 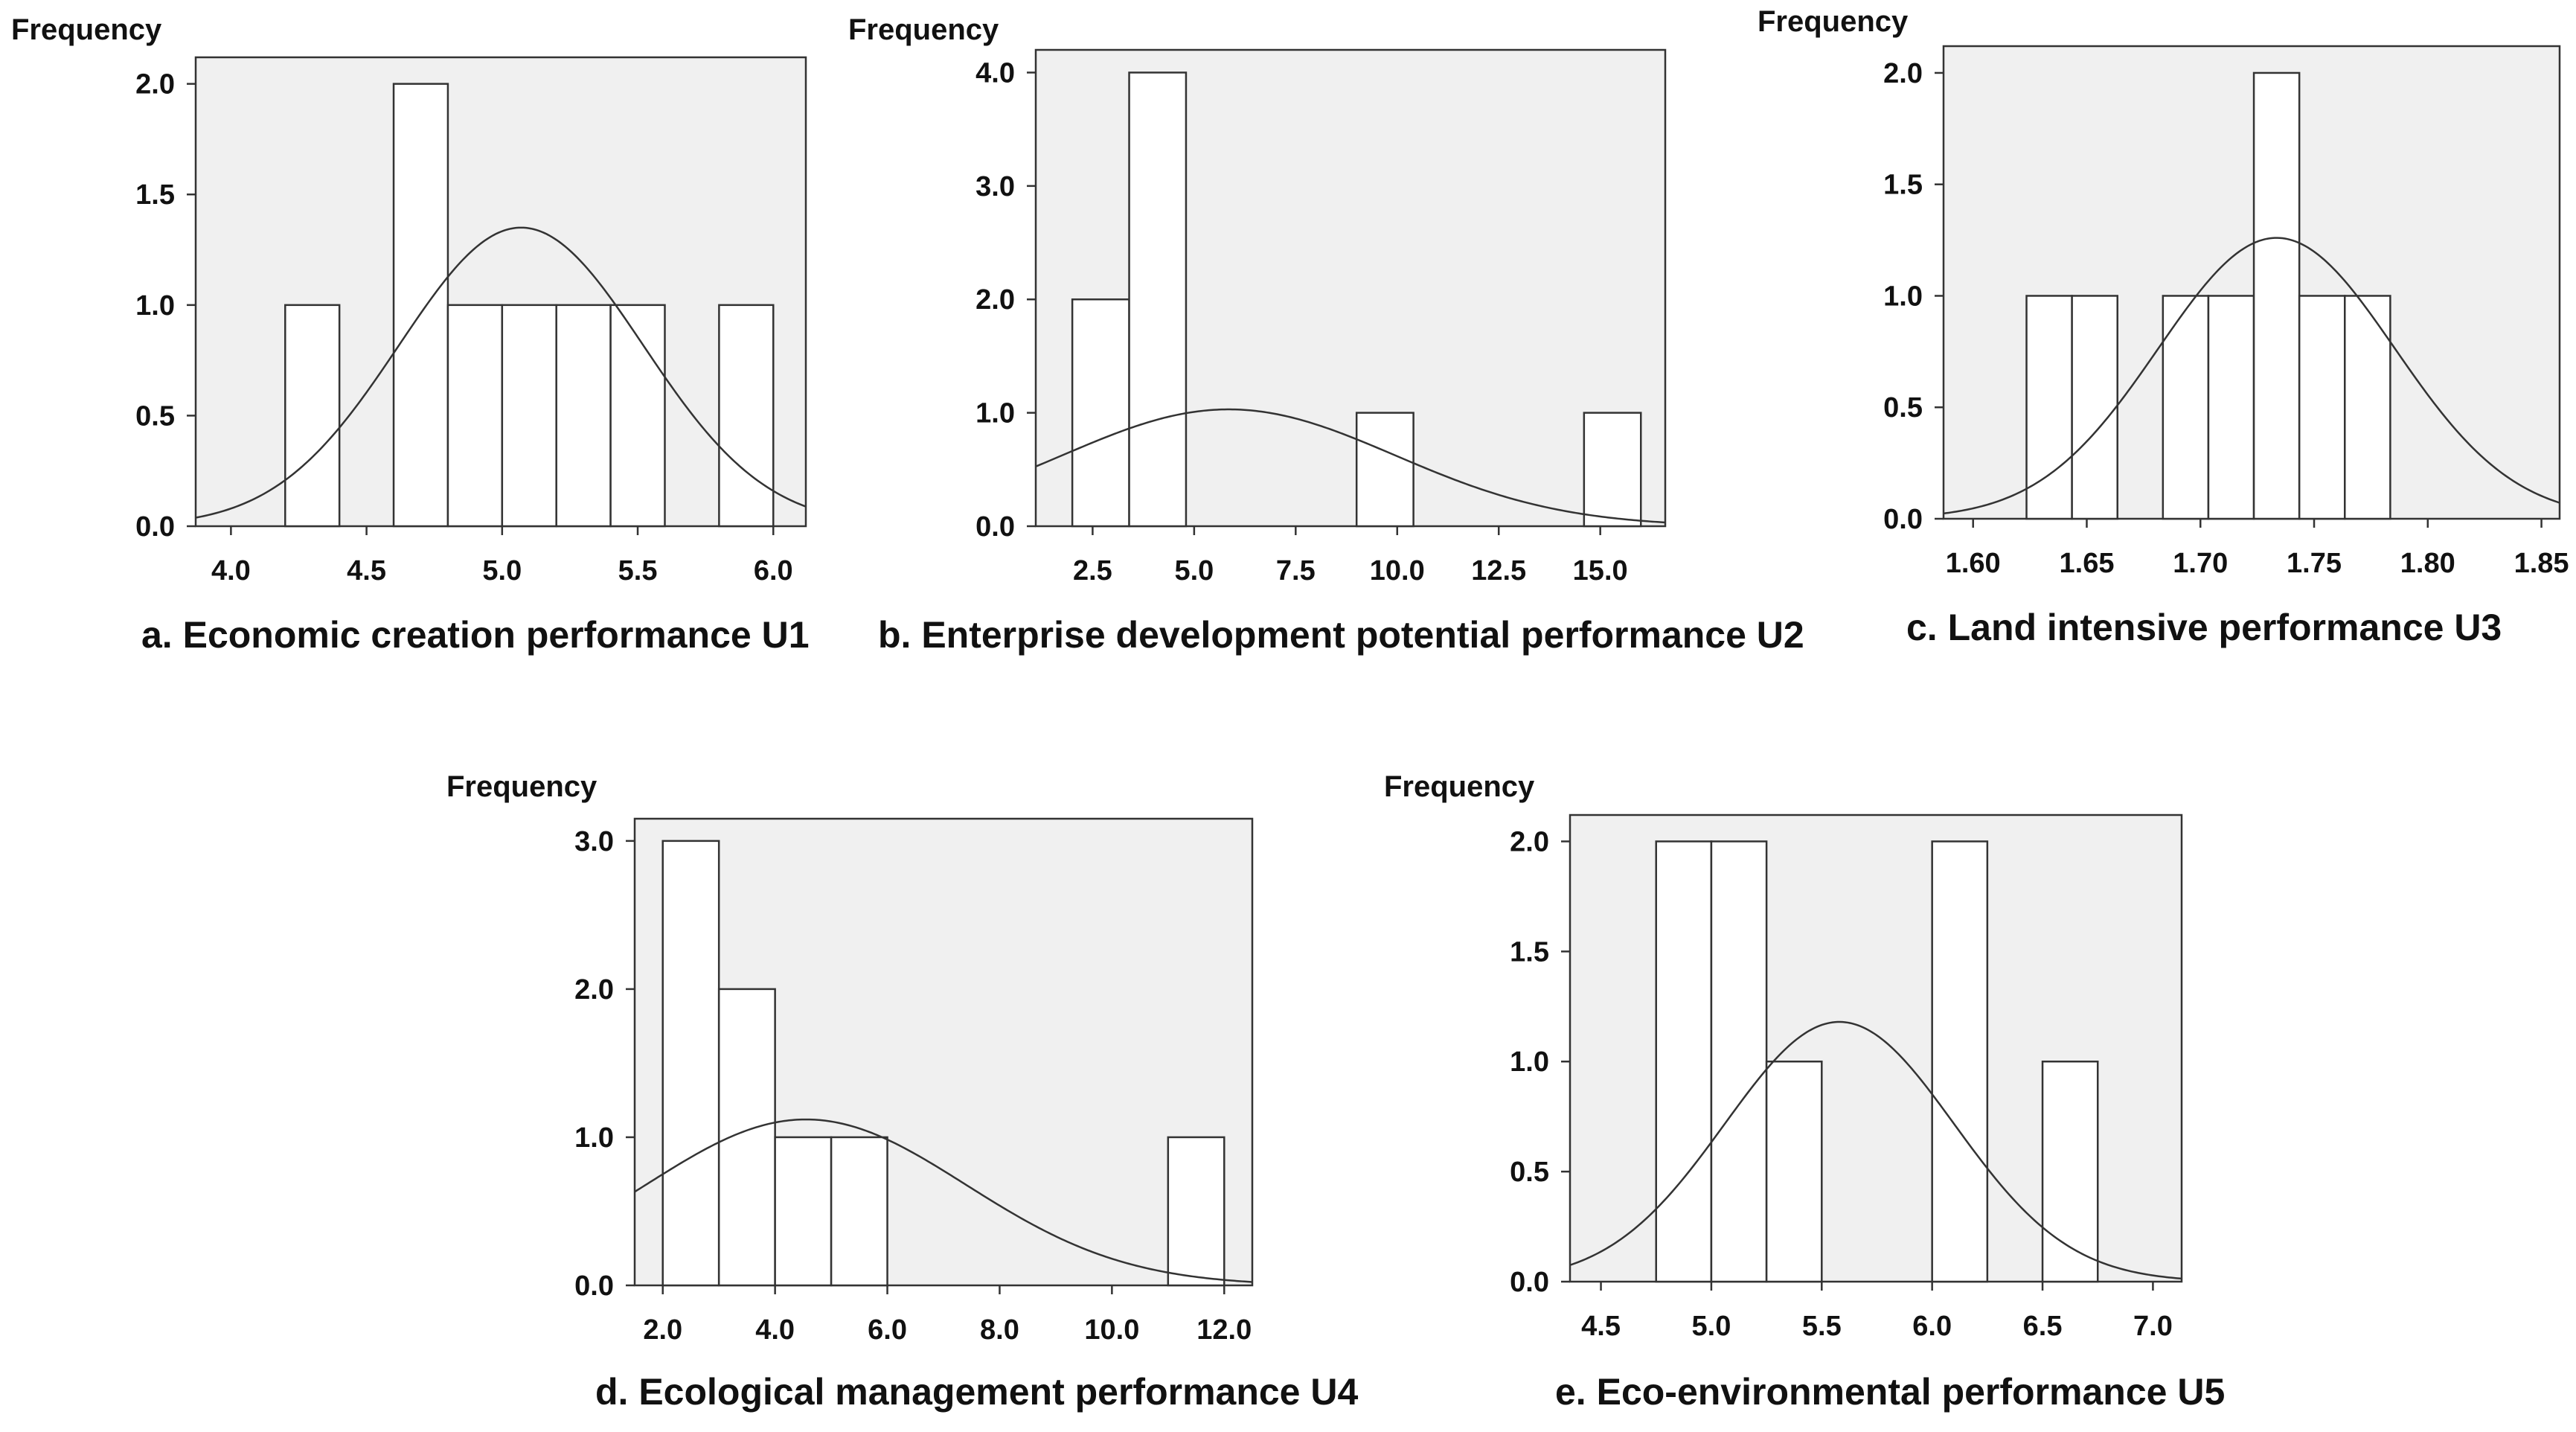 I want to click on x-tick-label: 2.0, so click(x=662, y=1330).